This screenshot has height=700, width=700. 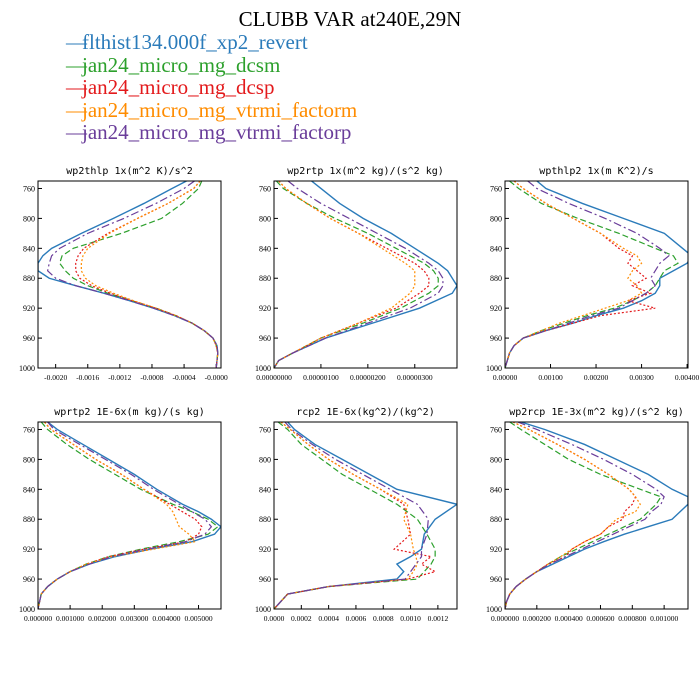 I want to click on legend-entry: —jan24_micro_mg_dcsp, so click(x=211, y=87).